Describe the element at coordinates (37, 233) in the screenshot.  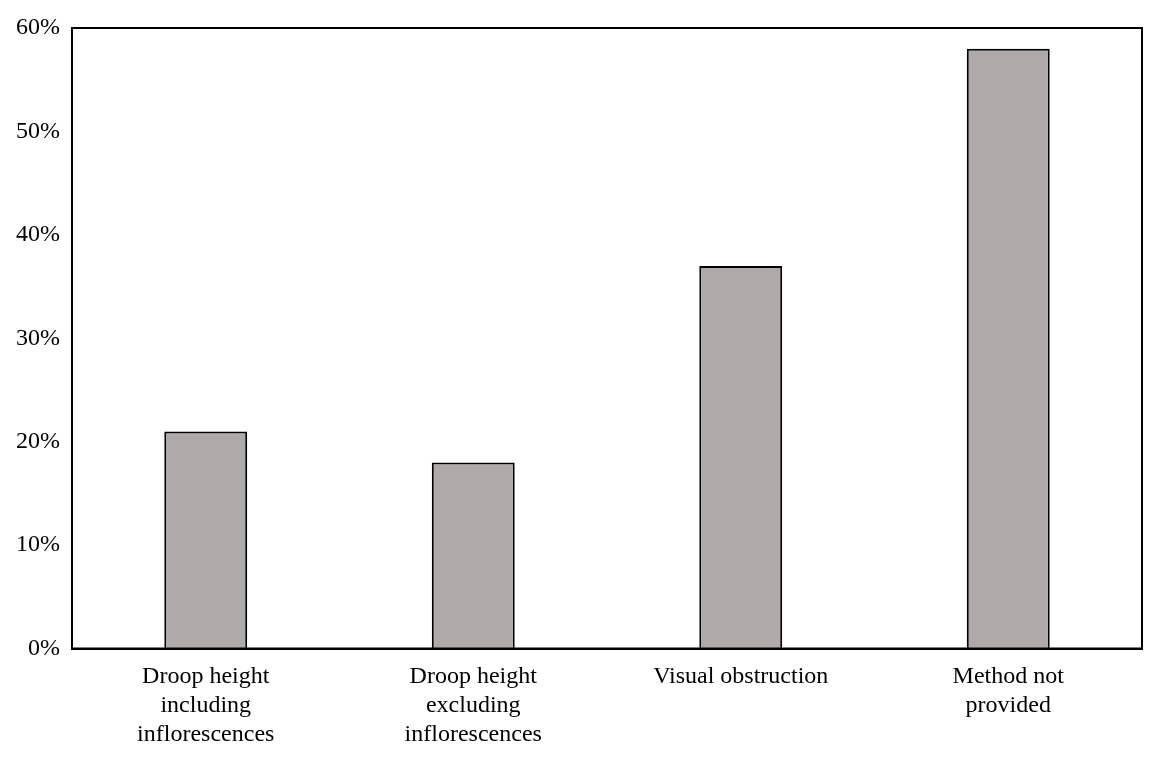
I see `y-tick-label: 40%` at that location.